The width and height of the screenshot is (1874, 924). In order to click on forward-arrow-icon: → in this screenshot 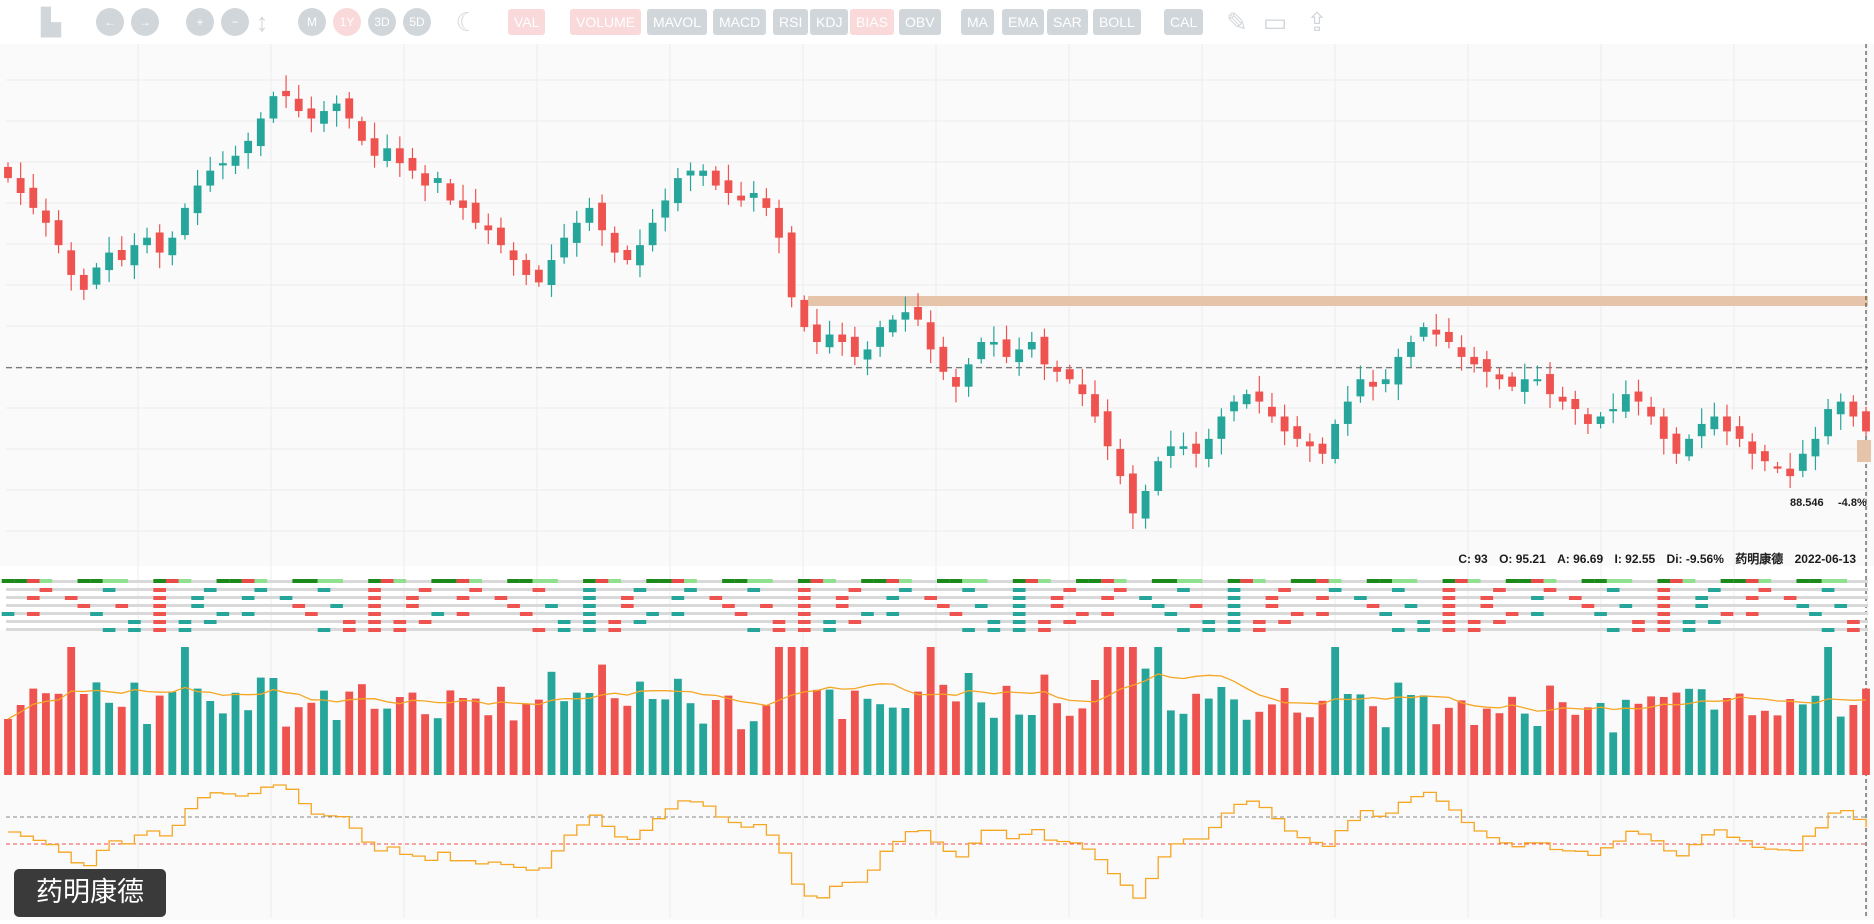, I will do `click(145, 22)`.